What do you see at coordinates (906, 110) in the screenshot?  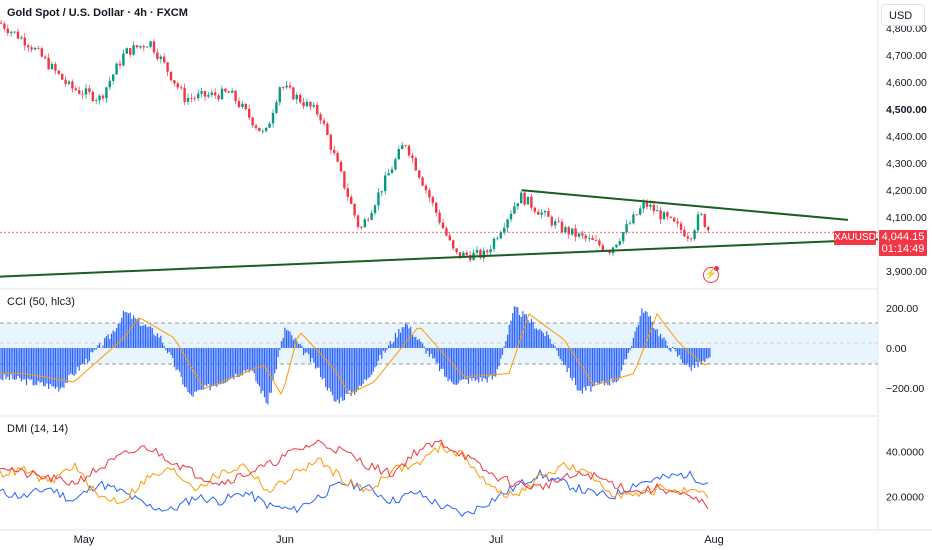 I see `price-tick: 4,500.00` at bounding box center [906, 110].